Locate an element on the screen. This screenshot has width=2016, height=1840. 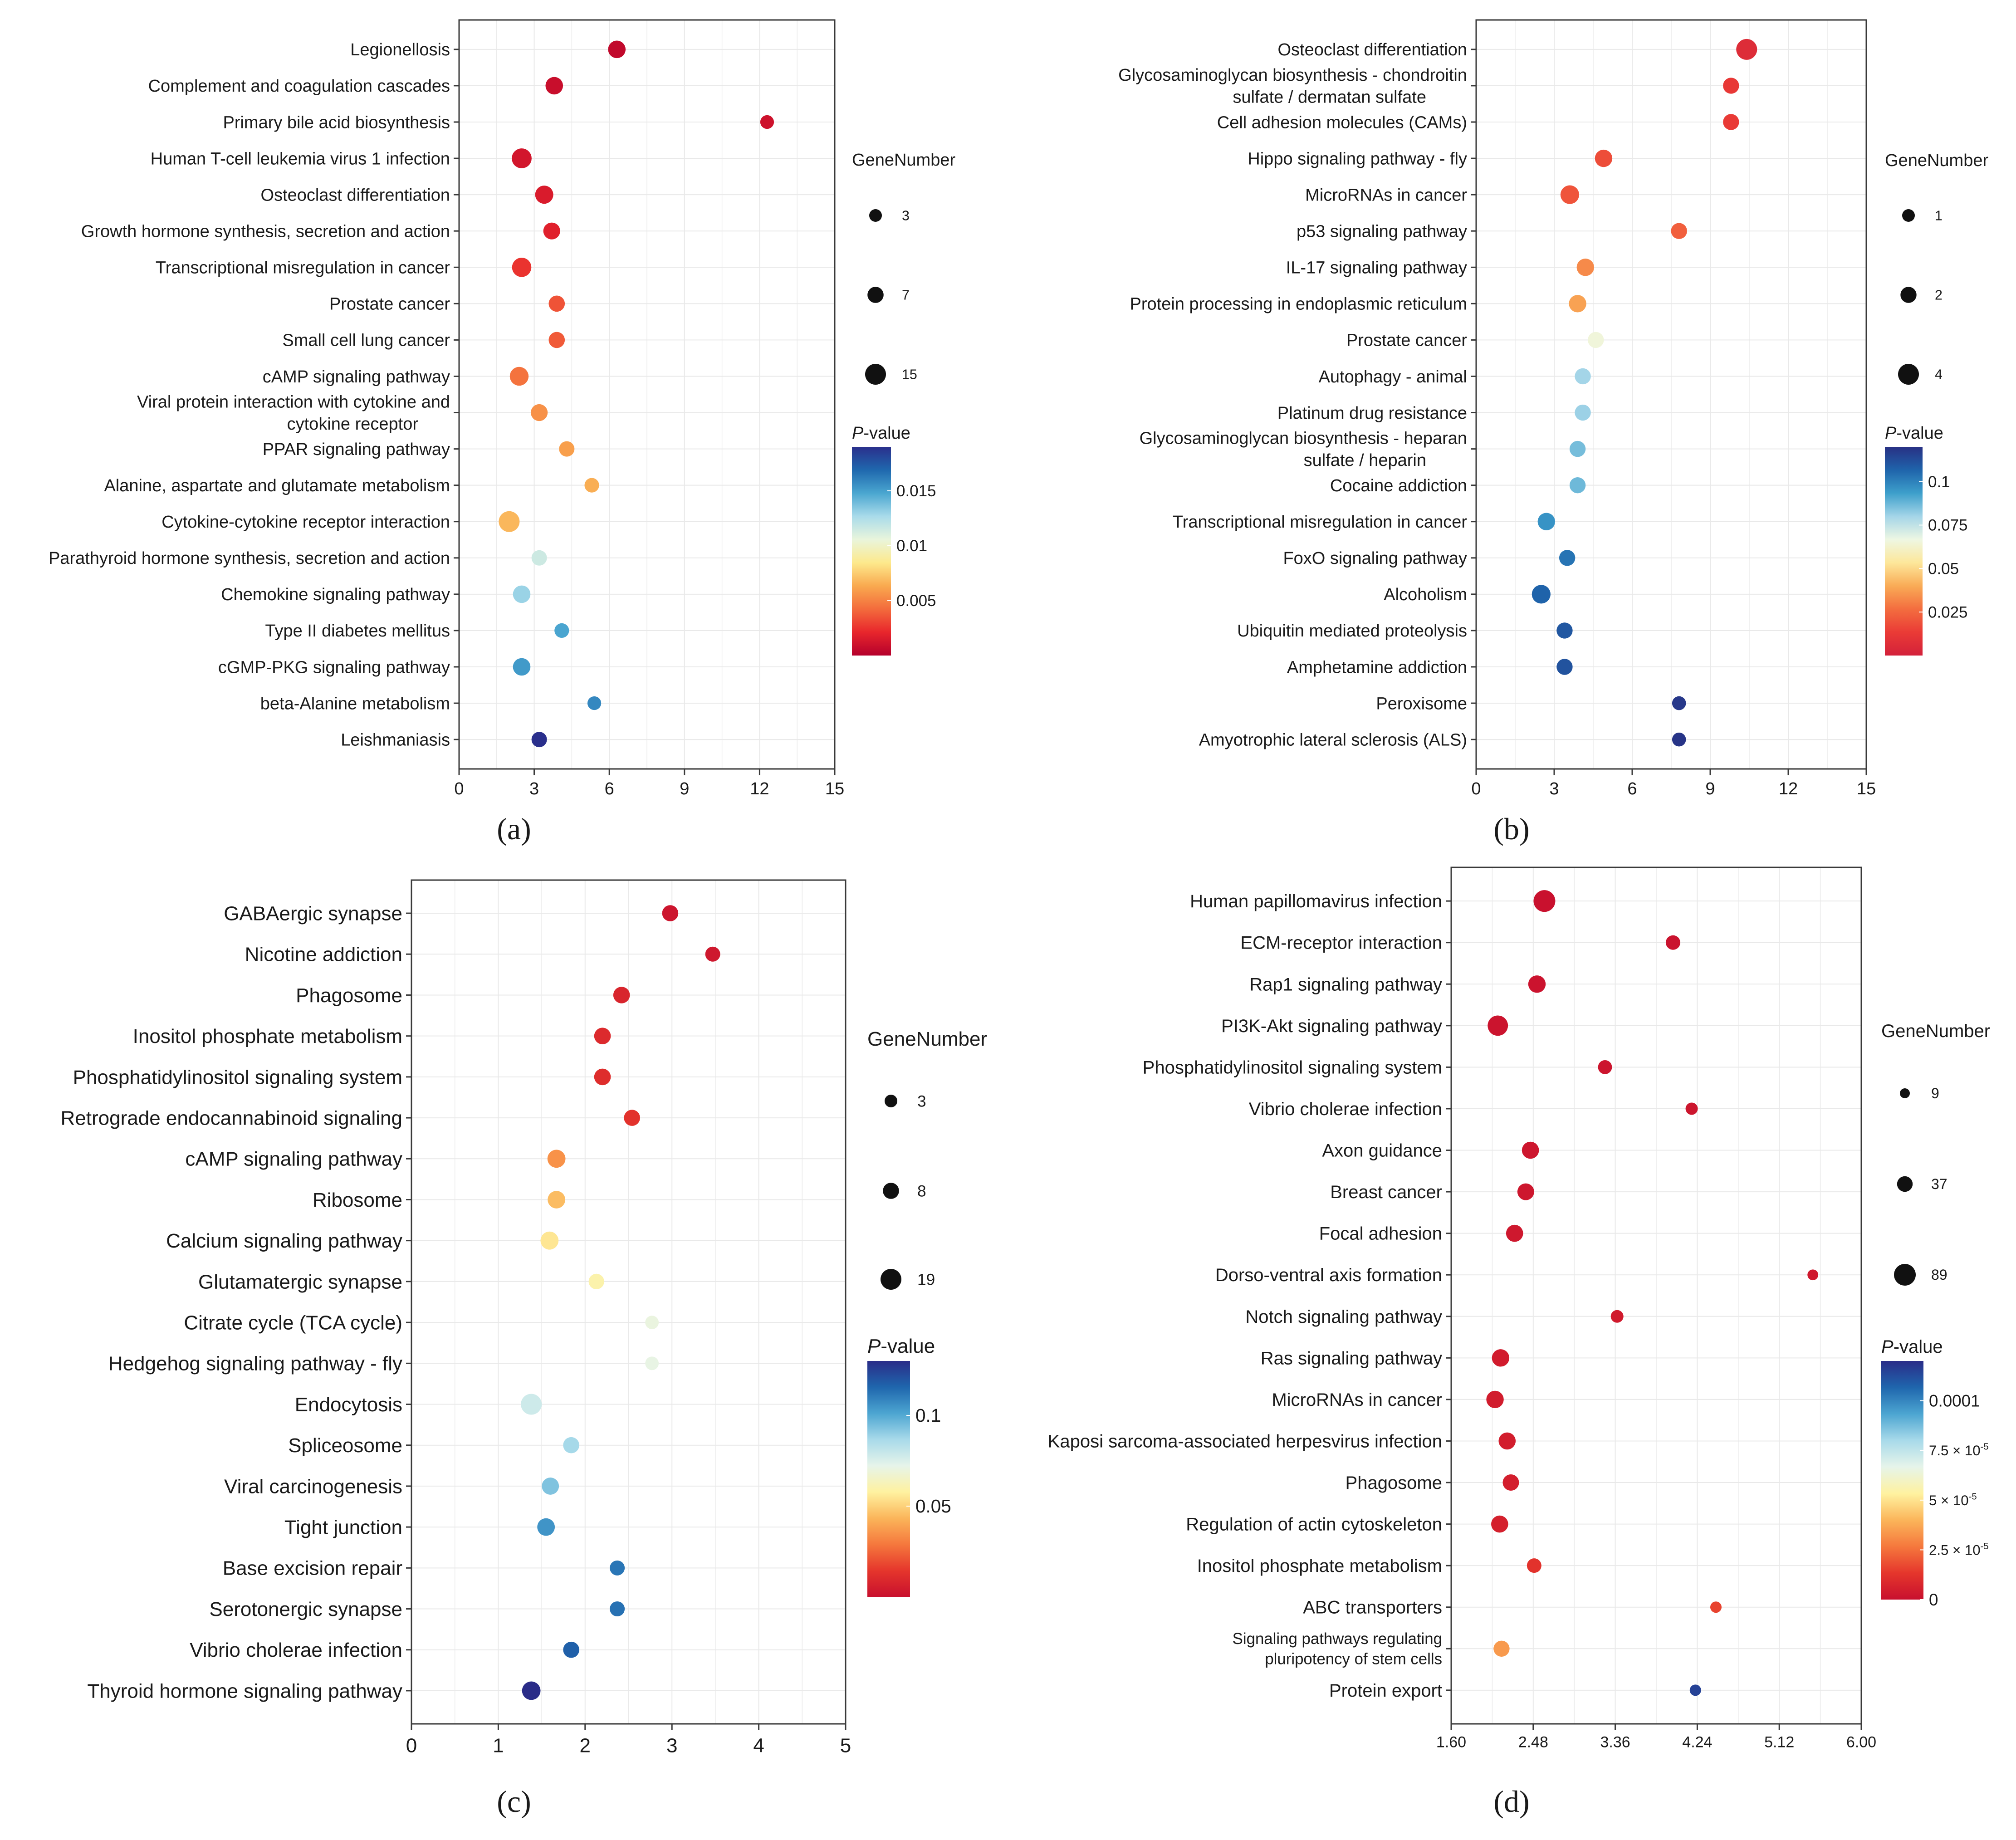
color-bar is located at coordinates (889, 1479).